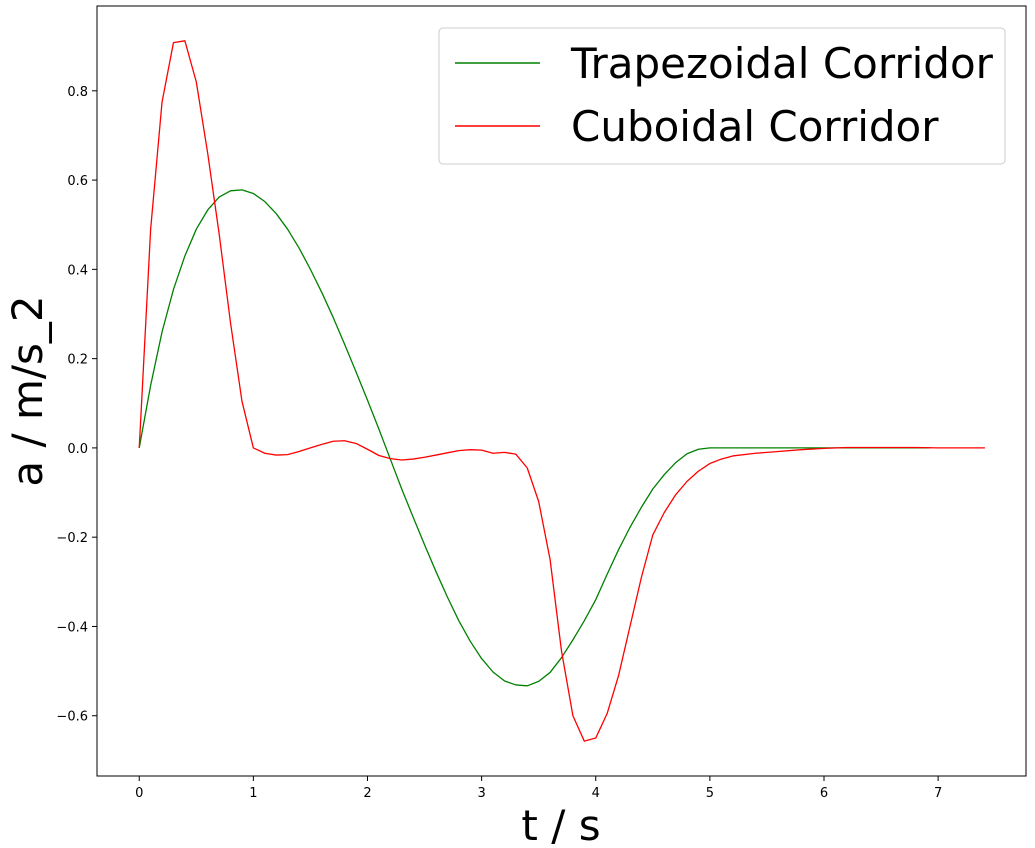 This screenshot has width=1035, height=848. What do you see at coordinates (139, 793) in the screenshot?
I see `x-tick-label: 0` at bounding box center [139, 793].